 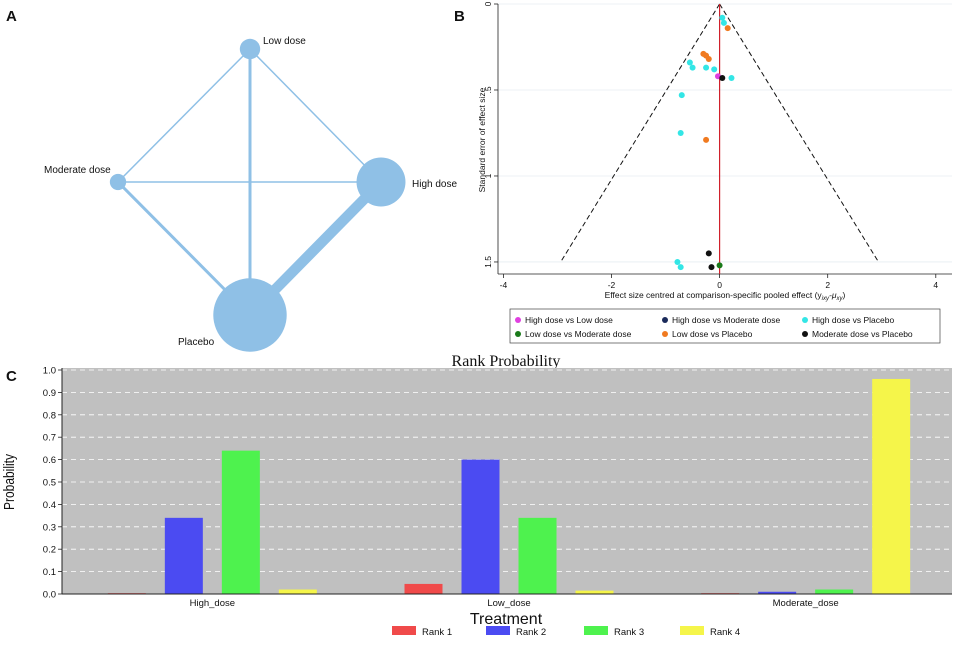 I want to click on rank-y-tick-label: 0.4, so click(x=49, y=505).